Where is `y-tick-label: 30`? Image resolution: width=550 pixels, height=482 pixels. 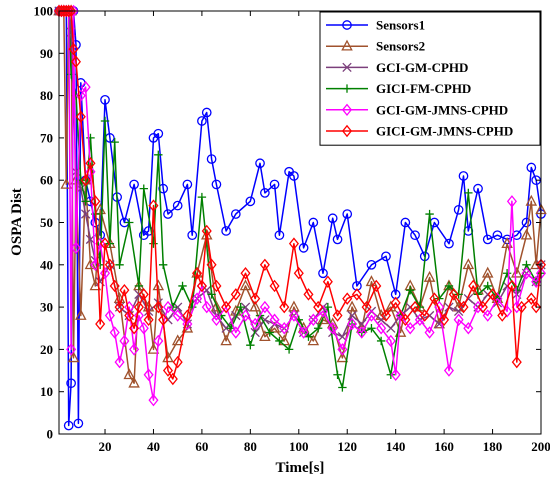
y-tick-label: 30 is located at coordinates (46, 307).